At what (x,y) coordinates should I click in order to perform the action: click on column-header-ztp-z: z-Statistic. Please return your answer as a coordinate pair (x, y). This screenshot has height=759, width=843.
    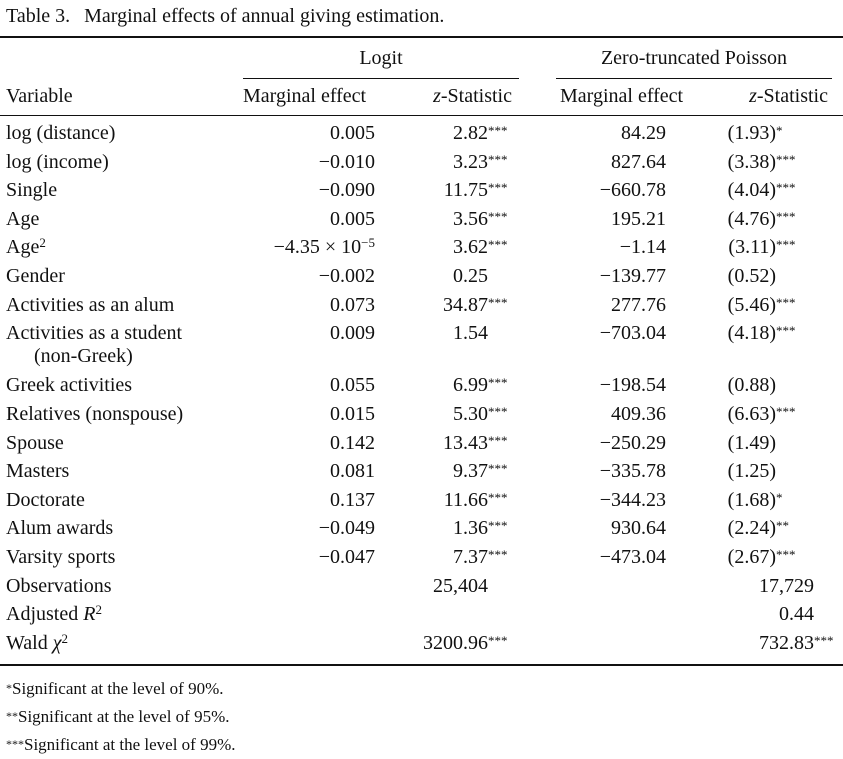
    Looking at the image, I should click on (762, 96).